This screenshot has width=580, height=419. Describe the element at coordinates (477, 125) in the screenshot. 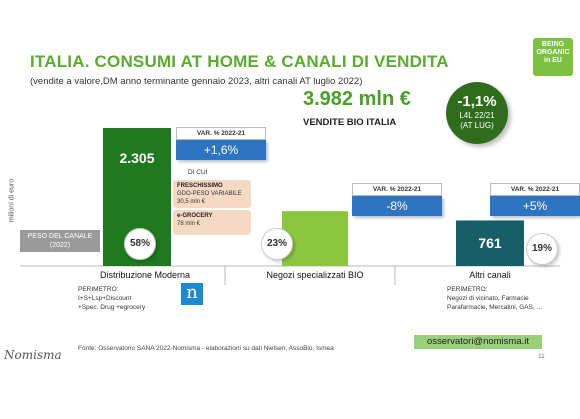

I see `total-change-label-2: (AT LUG)` at that location.